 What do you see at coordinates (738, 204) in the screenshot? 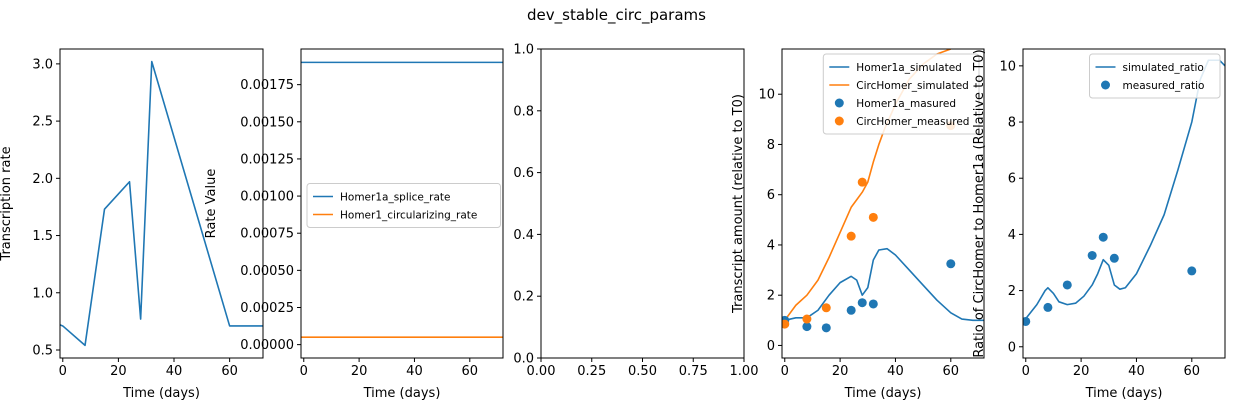
I see `y-axis-label: Transcript amount (relative to T0)` at bounding box center [738, 204].